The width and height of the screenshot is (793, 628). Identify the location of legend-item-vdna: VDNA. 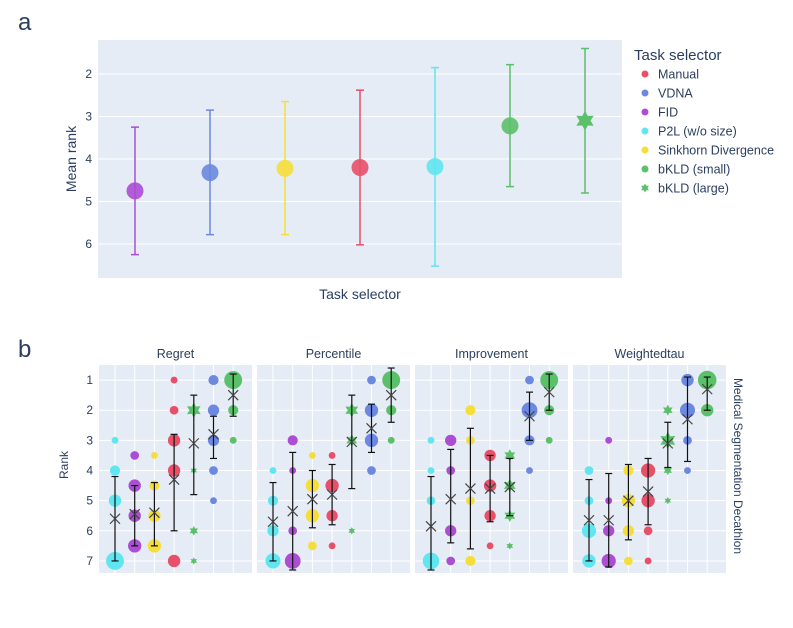
(667, 94).